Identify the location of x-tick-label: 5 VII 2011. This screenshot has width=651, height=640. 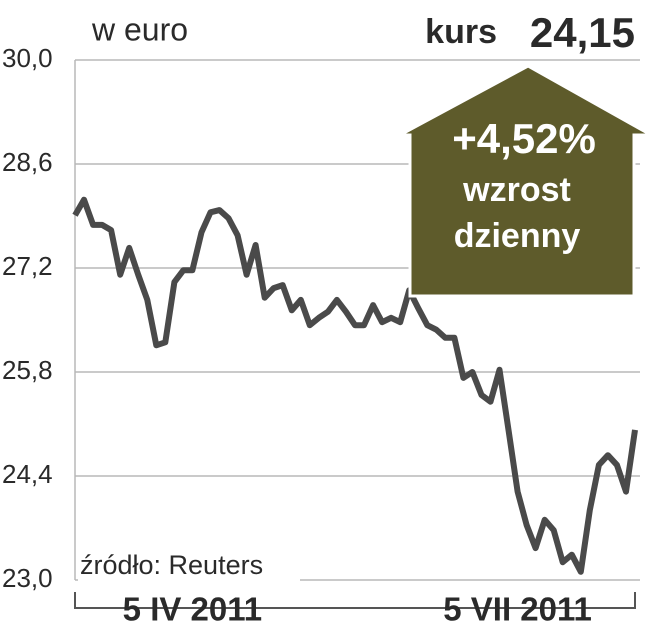
(517, 609).